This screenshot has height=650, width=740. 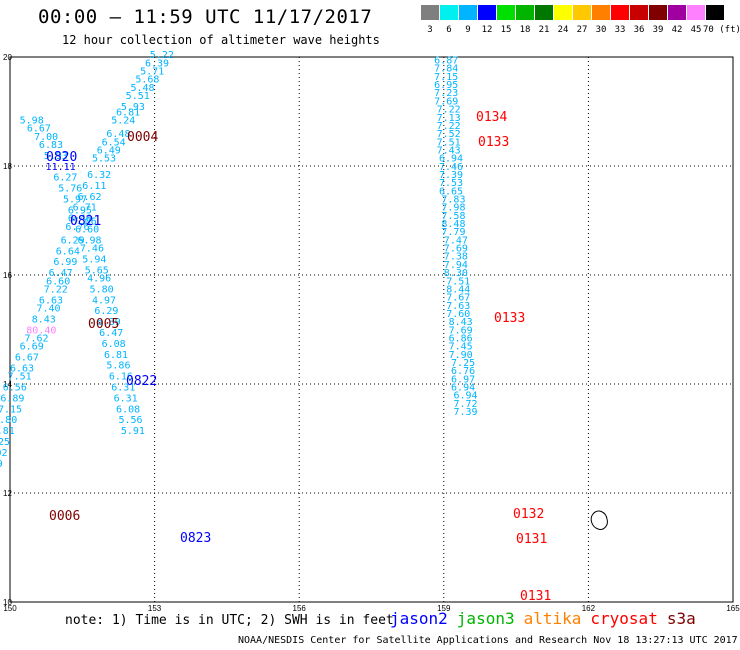 What do you see at coordinates (696, 30) in the screenshot?
I see `scale-label: 45` at bounding box center [696, 30].